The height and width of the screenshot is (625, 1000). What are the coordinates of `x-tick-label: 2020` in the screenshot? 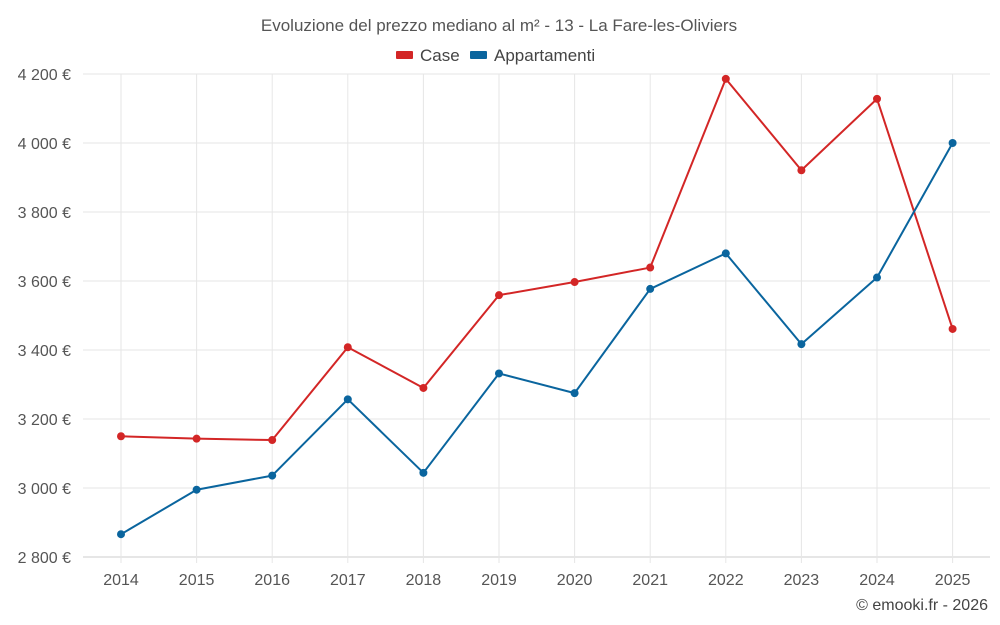 It's located at (575, 580).